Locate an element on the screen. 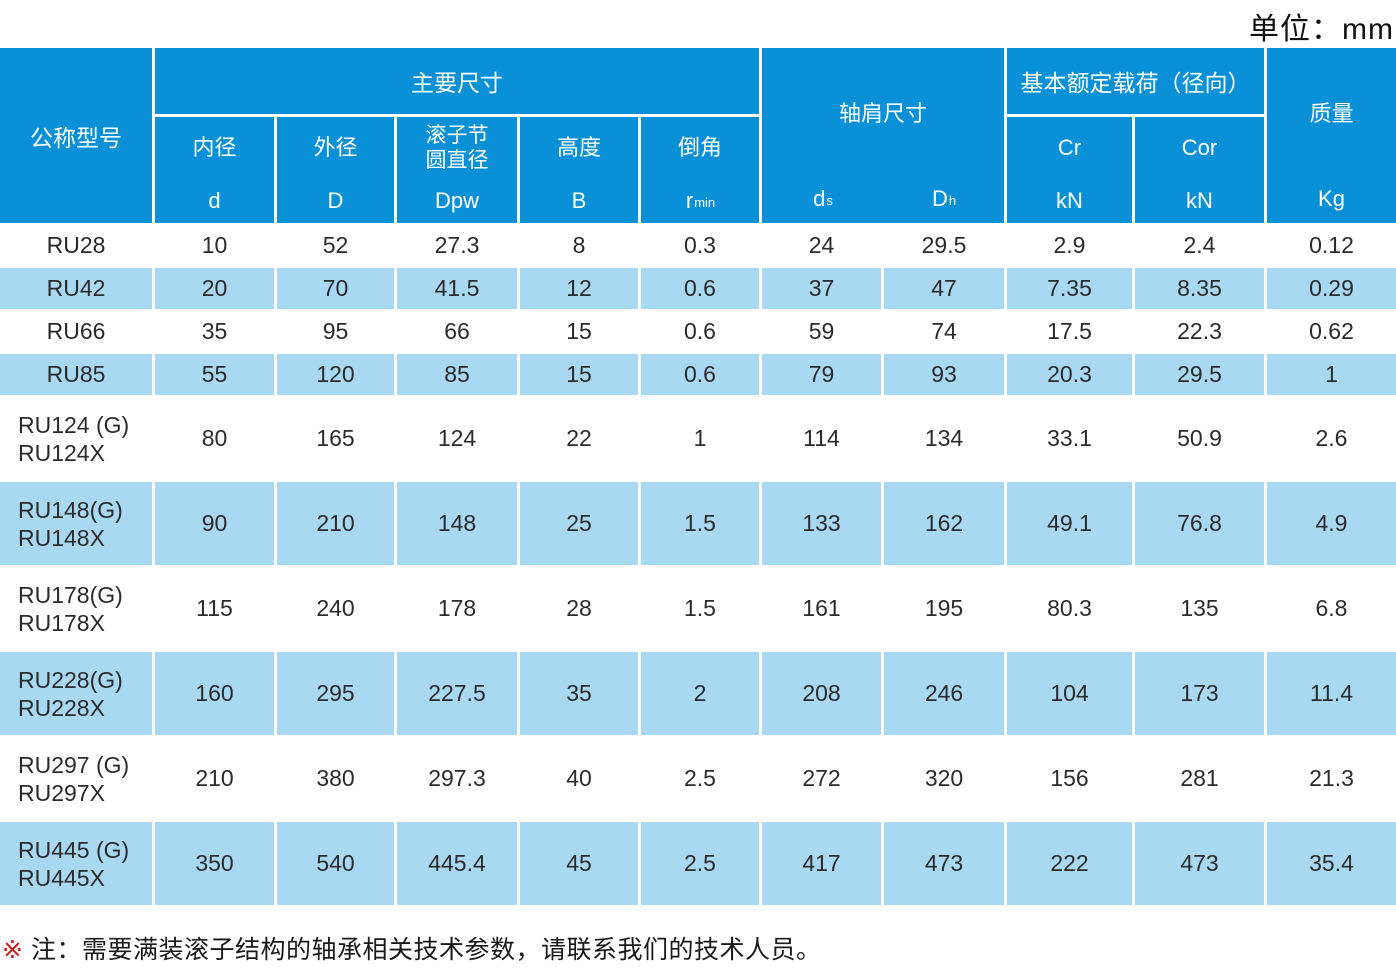 This screenshot has width=1396, height=979. cell-value: 148 is located at coordinates (457, 523).